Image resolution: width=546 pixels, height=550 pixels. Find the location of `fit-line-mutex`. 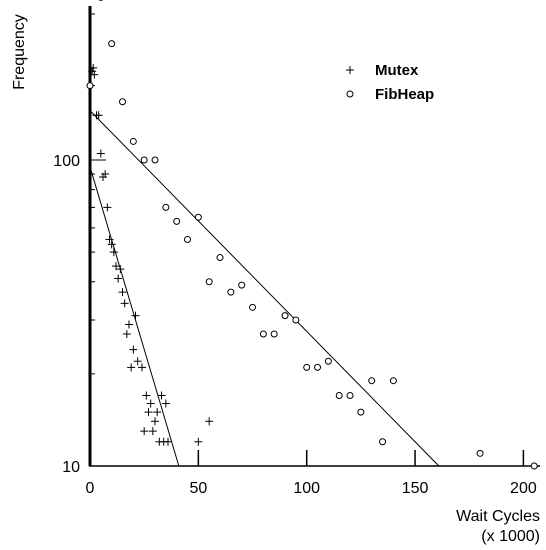

fit-line-mutex is located at coordinates (134, 316).